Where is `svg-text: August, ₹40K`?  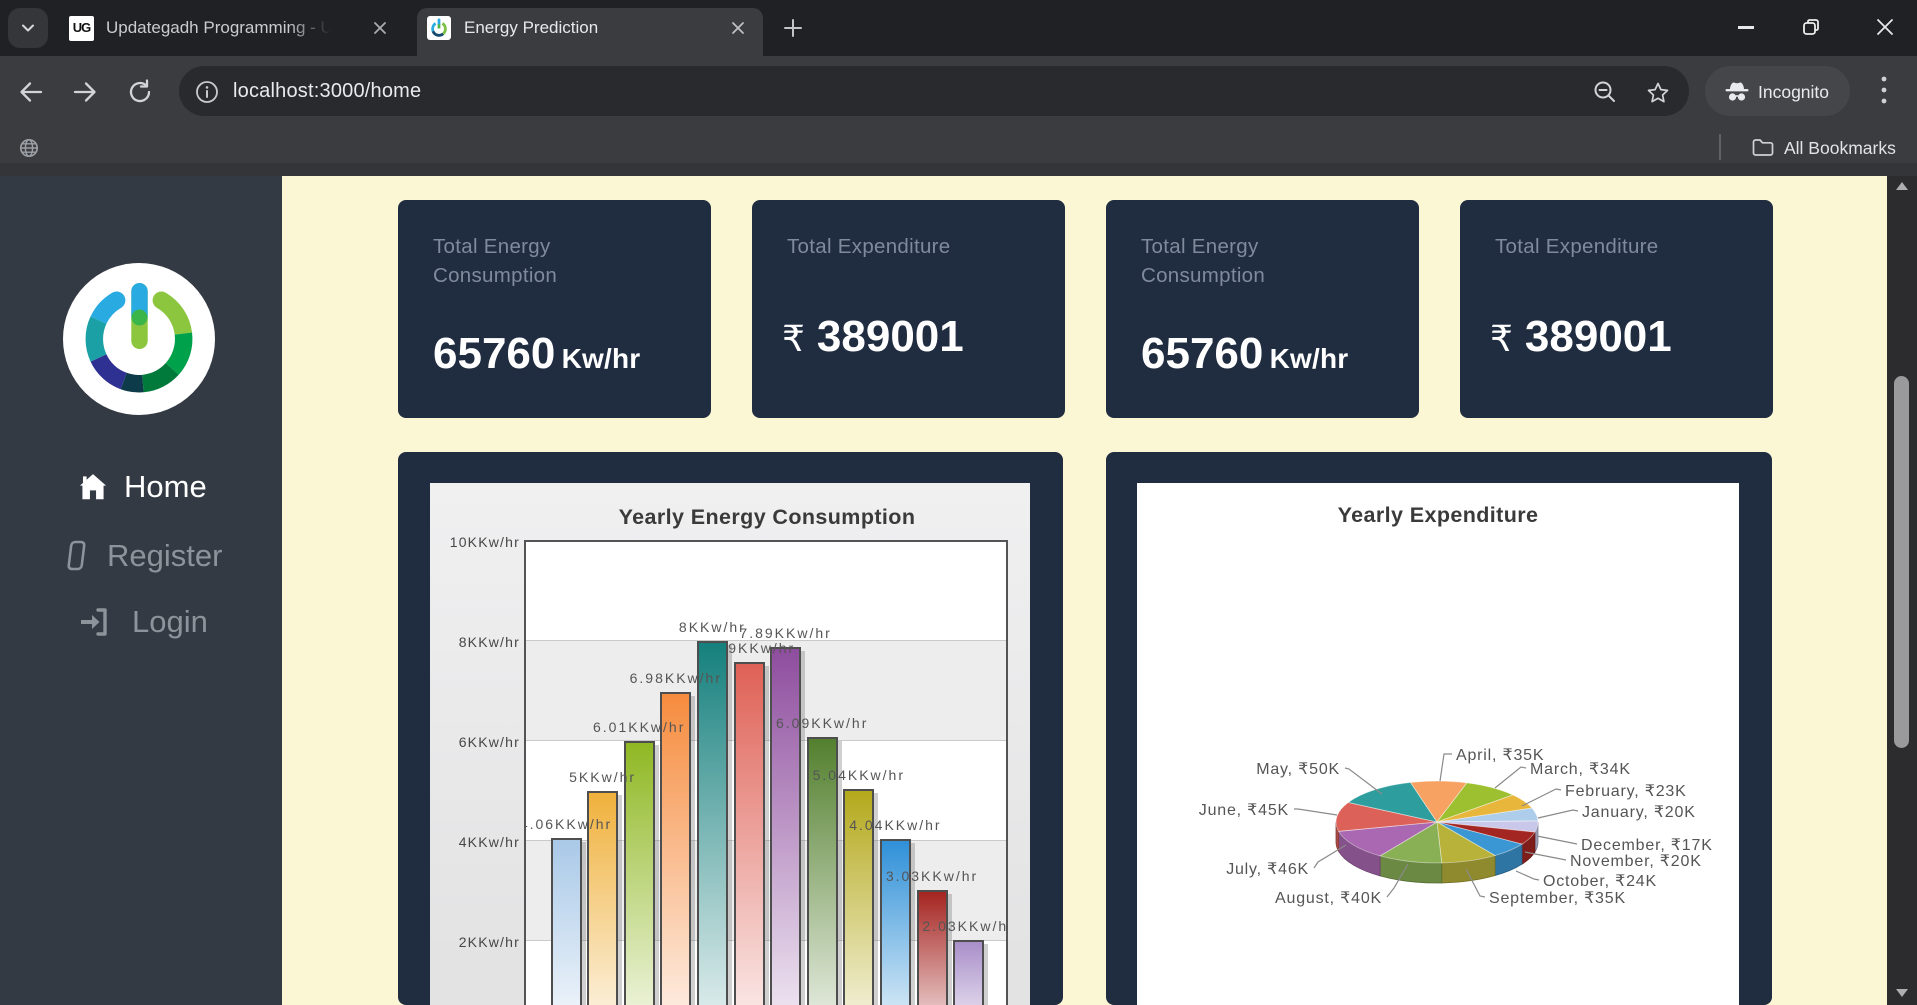
svg-text: August, ₹40K is located at coordinates (1328, 898).